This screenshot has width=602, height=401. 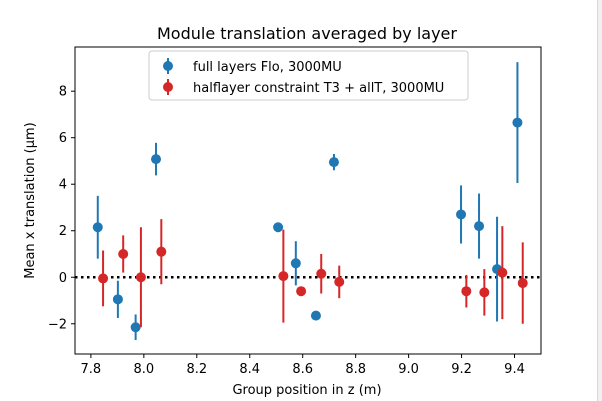 What do you see at coordinates (408, 369) in the screenshot?
I see `x-tick-label: 9.0` at bounding box center [408, 369].